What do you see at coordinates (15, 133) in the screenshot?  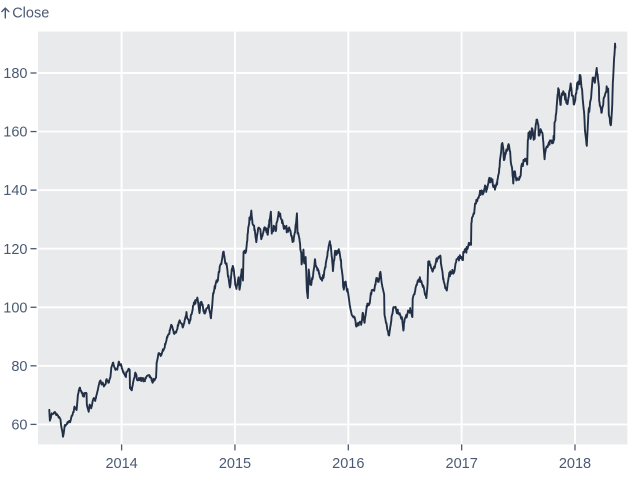 I see `svg-text: 160` at bounding box center [15, 133].